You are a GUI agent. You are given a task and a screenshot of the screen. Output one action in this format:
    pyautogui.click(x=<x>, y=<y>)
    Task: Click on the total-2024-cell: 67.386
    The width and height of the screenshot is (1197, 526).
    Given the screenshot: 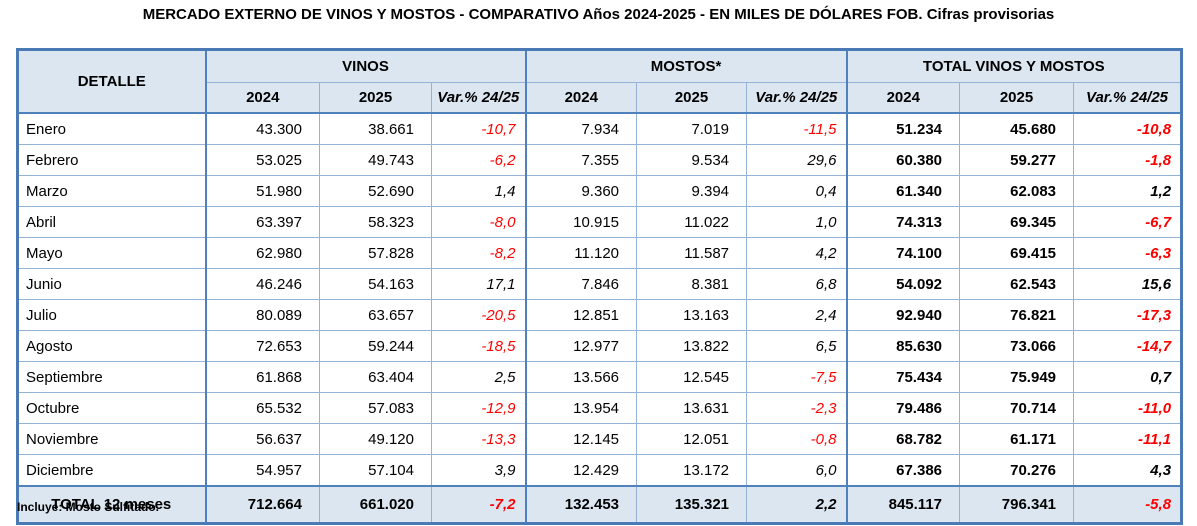 What is the action you would take?
    pyautogui.click(x=903, y=470)
    